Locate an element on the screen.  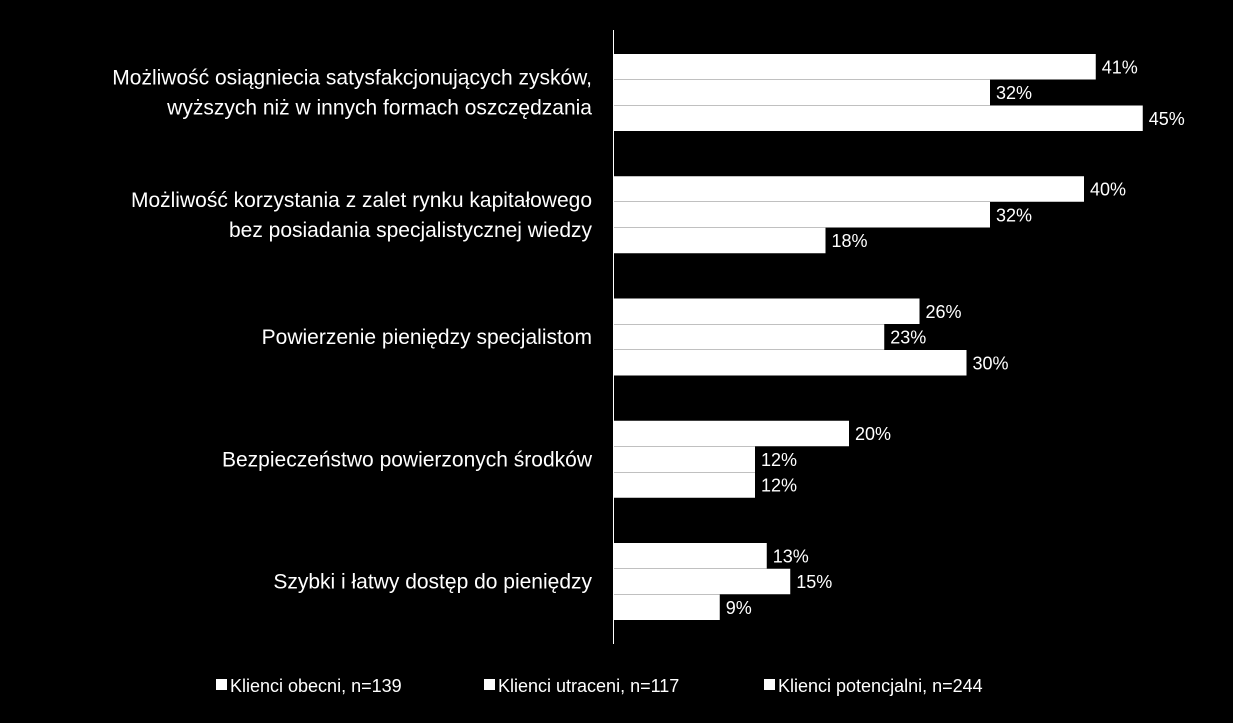
data-label: 18% is located at coordinates (850, 241).